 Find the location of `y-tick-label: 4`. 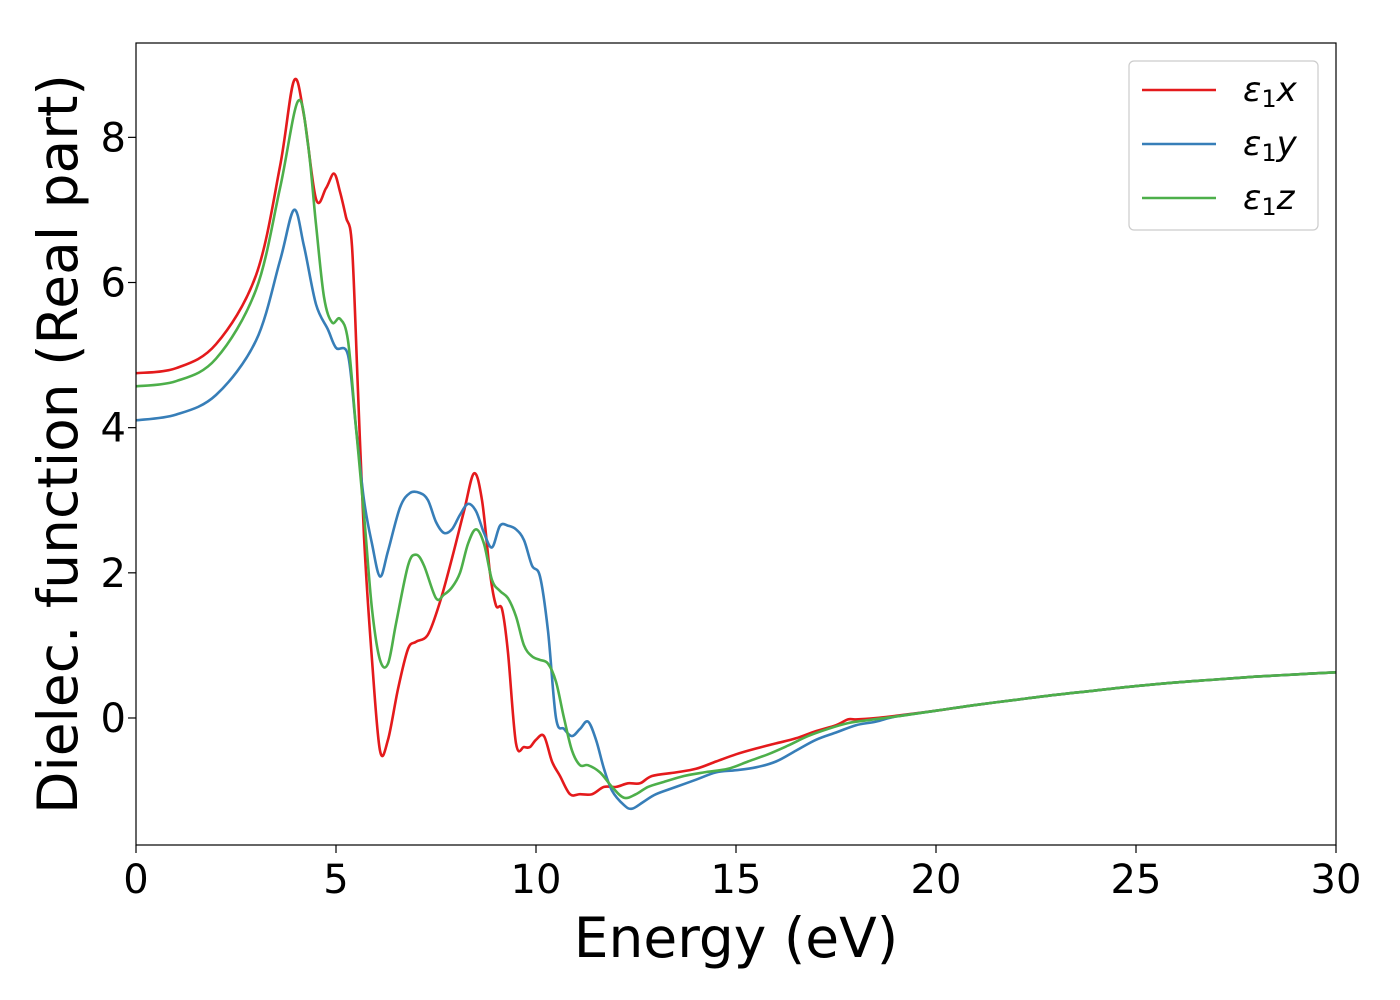

y-tick-label: 4 is located at coordinates (113, 429).